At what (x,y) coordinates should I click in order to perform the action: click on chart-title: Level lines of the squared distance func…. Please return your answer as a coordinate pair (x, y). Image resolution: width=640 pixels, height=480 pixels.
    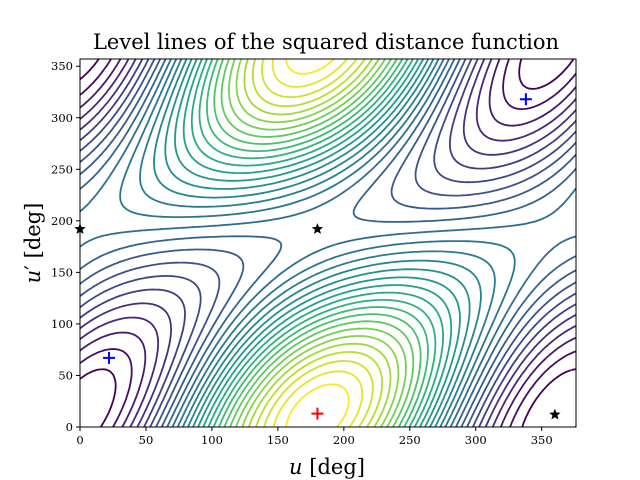
    Looking at the image, I should click on (326, 42).